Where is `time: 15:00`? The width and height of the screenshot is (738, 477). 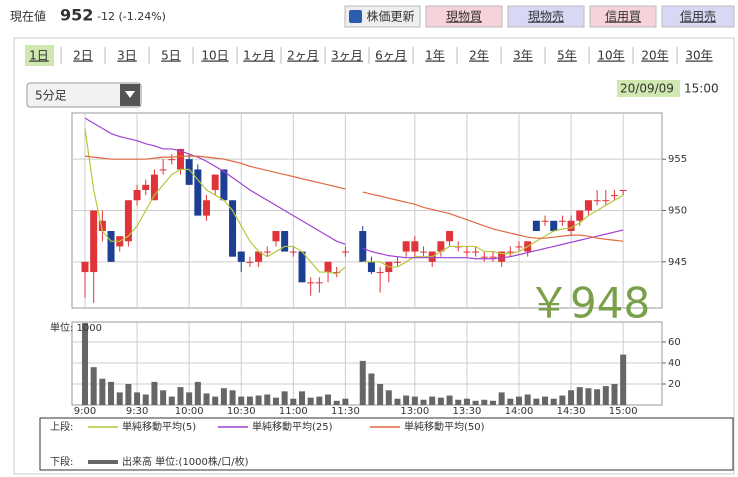 time: 15:00 is located at coordinates (701, 89).